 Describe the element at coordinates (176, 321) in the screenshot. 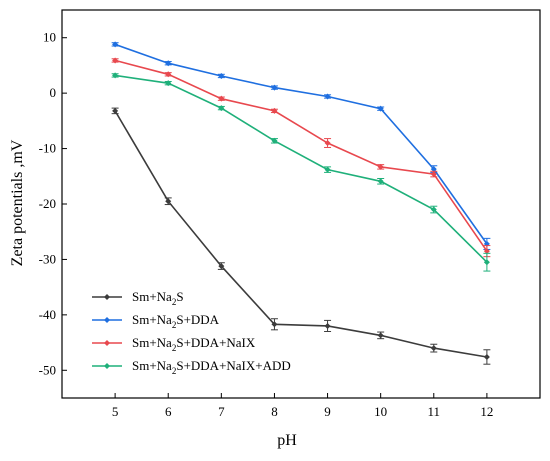

I see `legend-label-1: Sm+Na2S+DDA` at that location.